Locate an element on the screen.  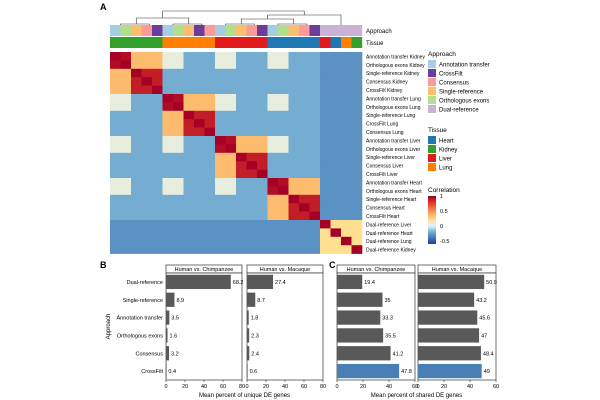
bar-value-label: 33.3 is located at coordinates (387, 319).